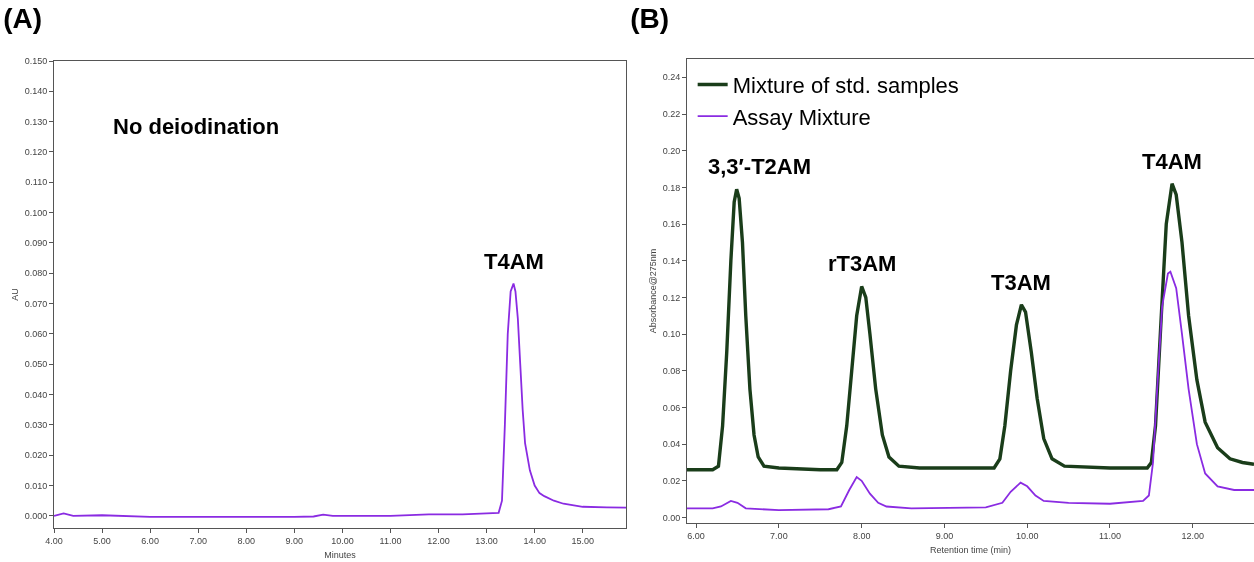 Image resolution: width=1254 pixels, height=562 pixels. Describe the element at coordinates (862, 263) in the screenshot. I see `annotation: rT3AM` at that location.